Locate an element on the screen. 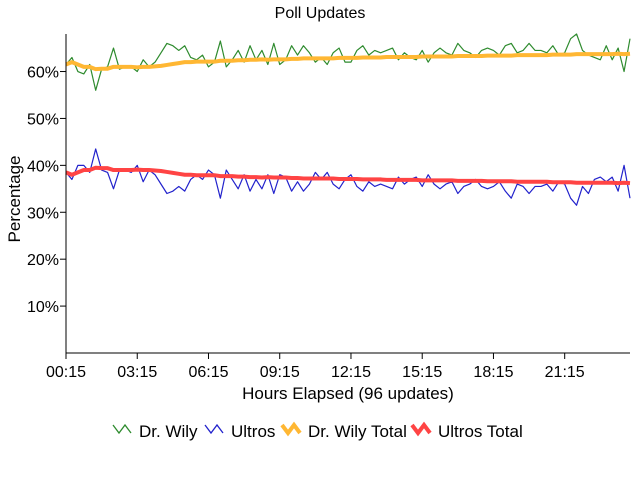  x-tick-label: 03:15 is located at coordinates (137, 372).